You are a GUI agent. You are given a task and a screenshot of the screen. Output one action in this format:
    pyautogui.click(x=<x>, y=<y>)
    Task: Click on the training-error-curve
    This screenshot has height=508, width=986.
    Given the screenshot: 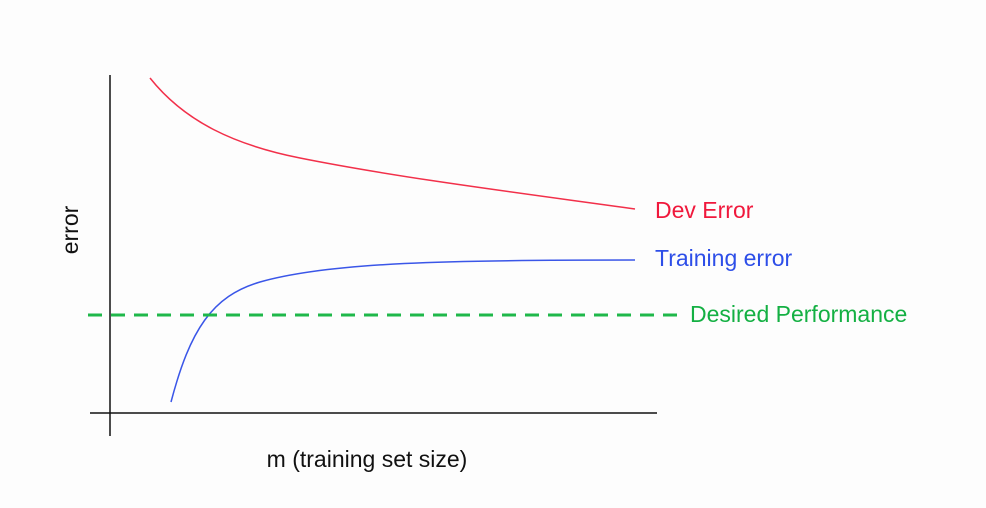 What is the action you would take?
    pyautogui.click(x=403, y=331)
    